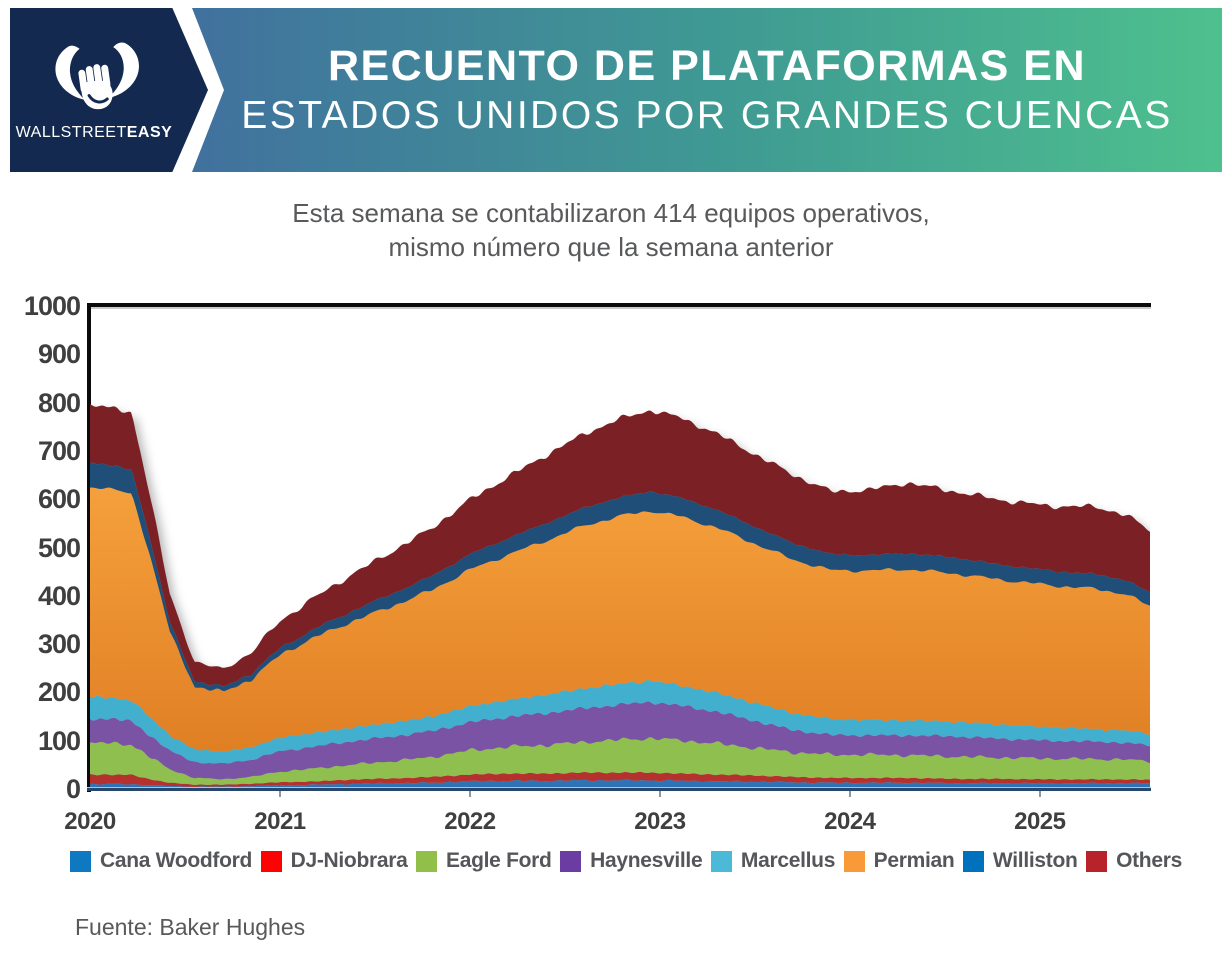 The height and width of the screenshot is (973, 1222). What do you see at coordinates (788, 860) in the screenshot?
I see `legend-label: Marcellus` at bounding box center [788, 860].